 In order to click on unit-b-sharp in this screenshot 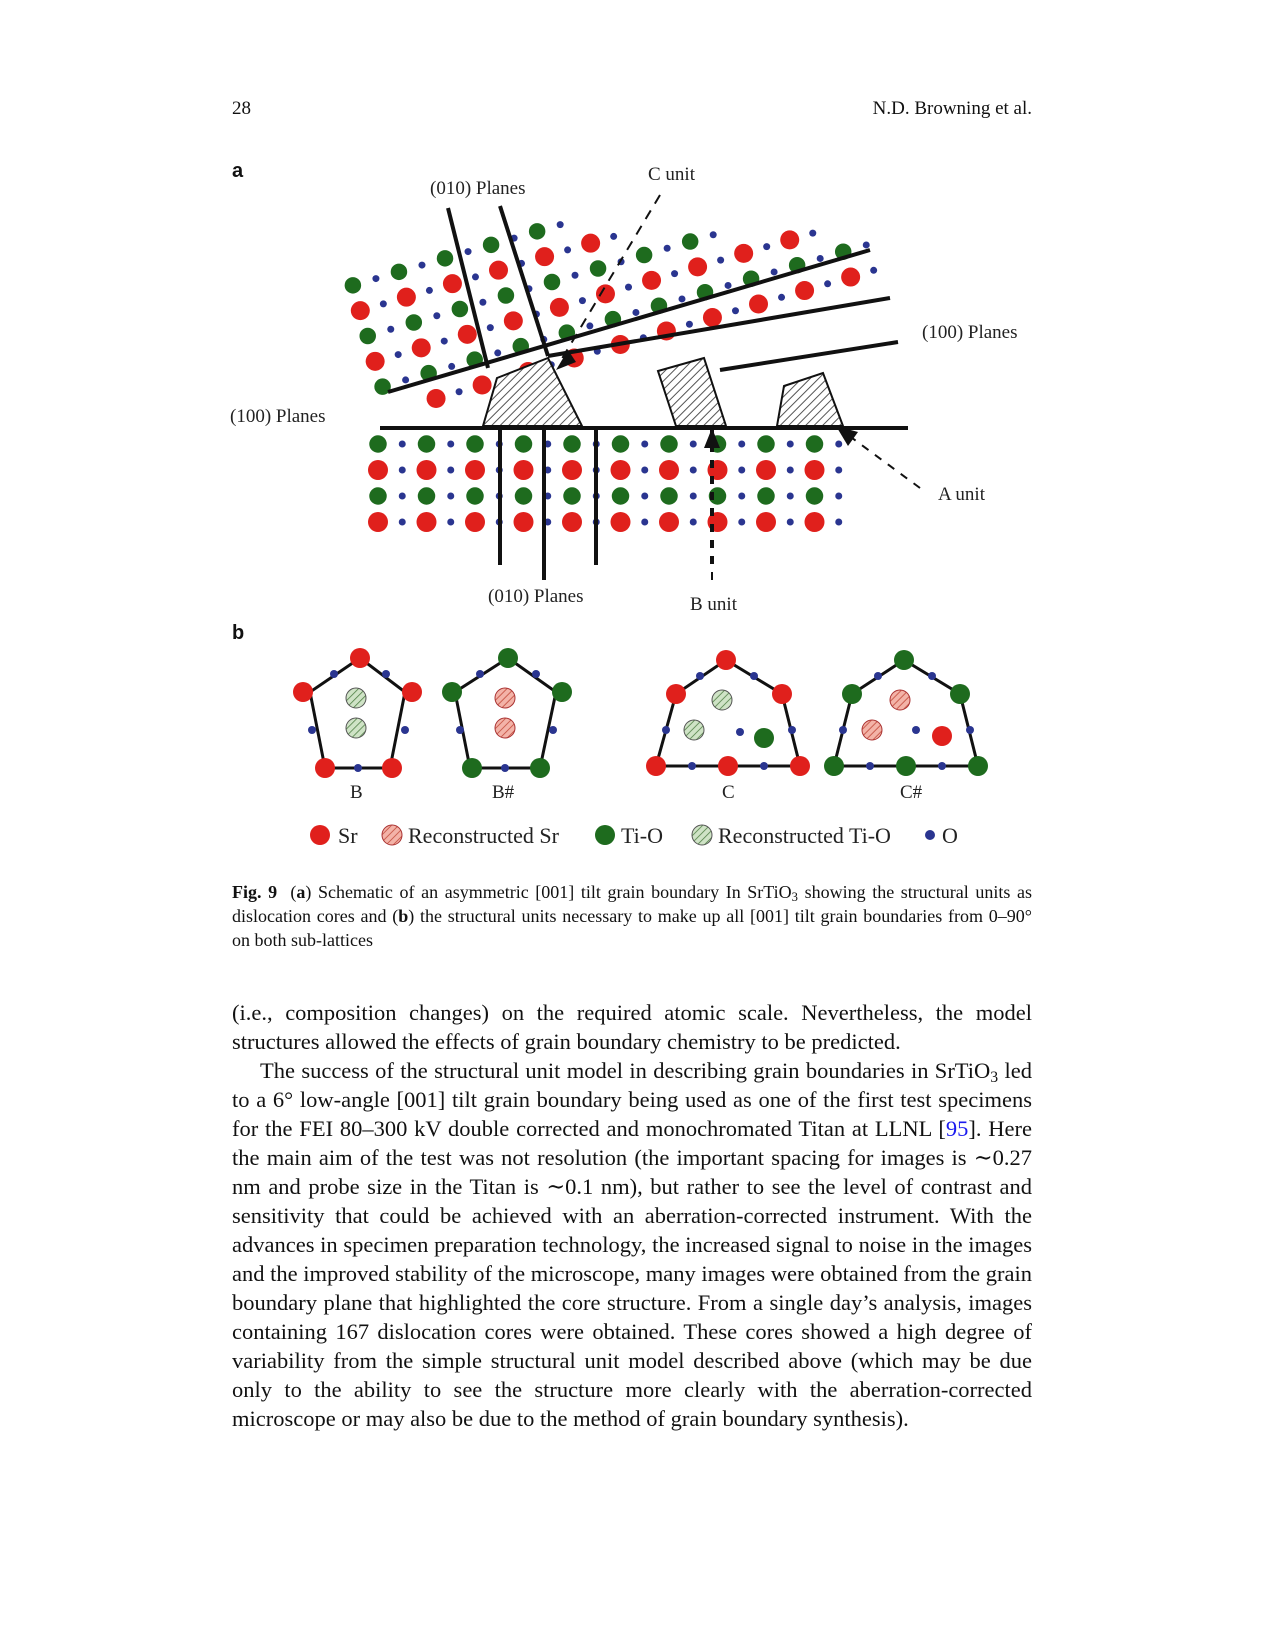, I will do `click(507, 713)`.